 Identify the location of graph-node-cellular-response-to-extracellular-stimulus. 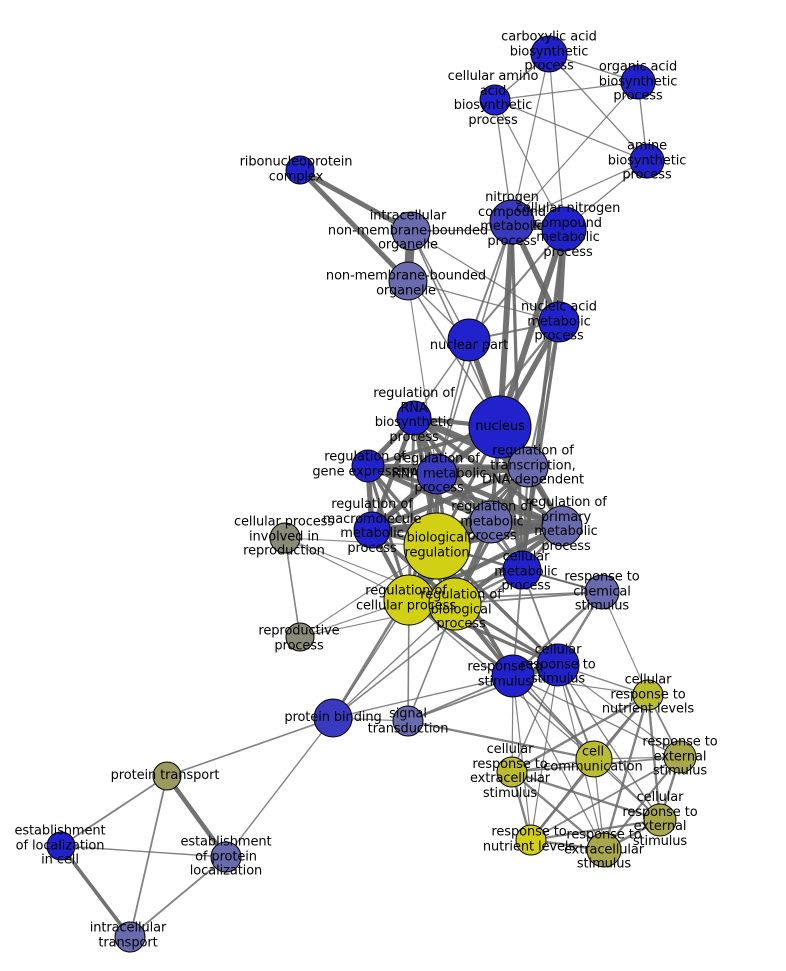
(512, 772).